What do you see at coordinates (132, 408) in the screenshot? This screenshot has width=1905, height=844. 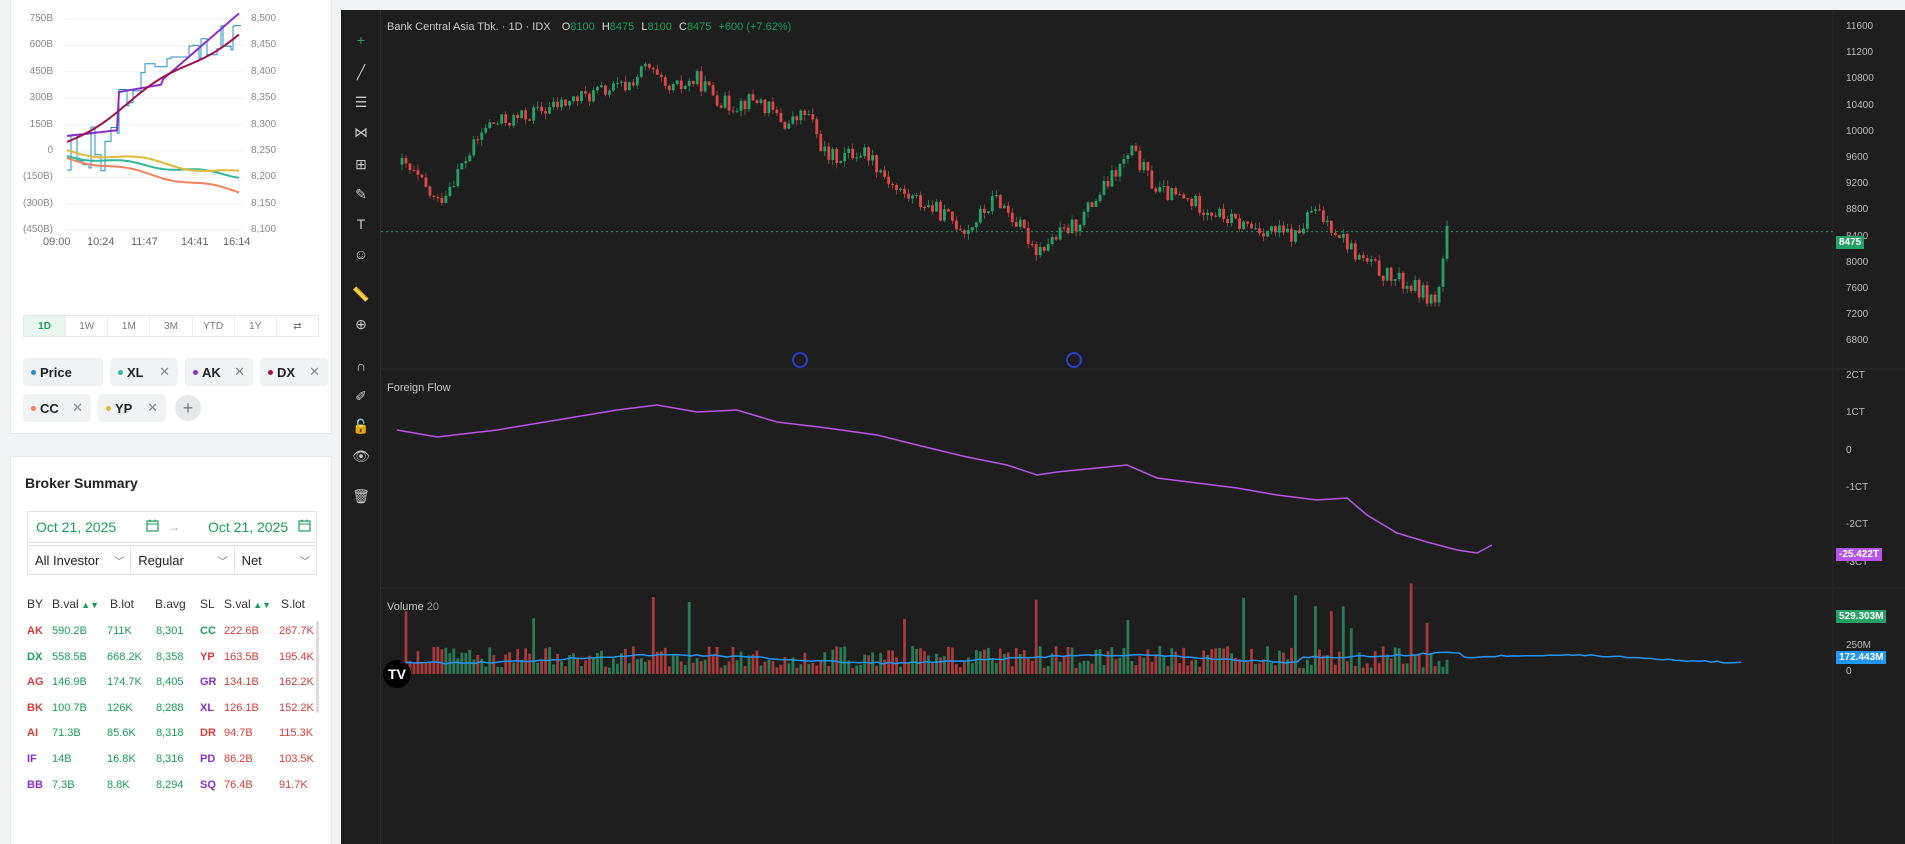 I see `chip-yp: YP ✕` at bounding box center [132, 408].